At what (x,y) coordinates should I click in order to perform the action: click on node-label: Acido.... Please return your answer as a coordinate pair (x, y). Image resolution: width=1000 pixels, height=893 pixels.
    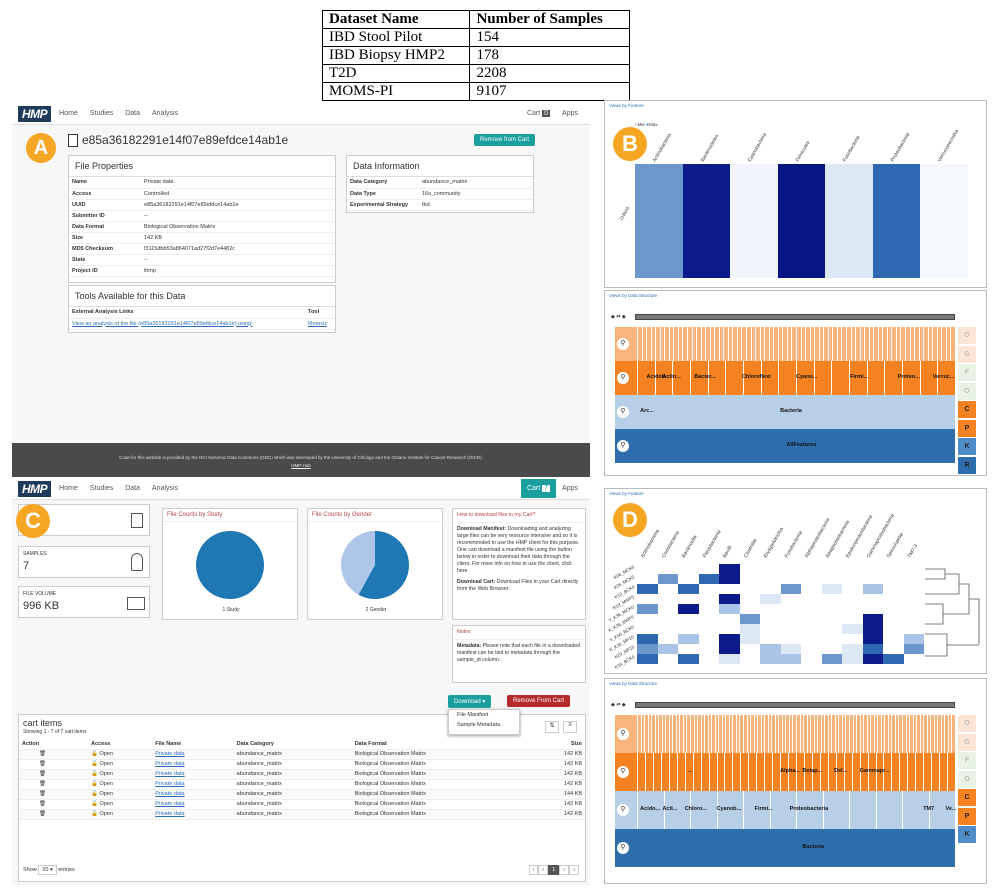
    Looking at the image, I should click on (650, 809).